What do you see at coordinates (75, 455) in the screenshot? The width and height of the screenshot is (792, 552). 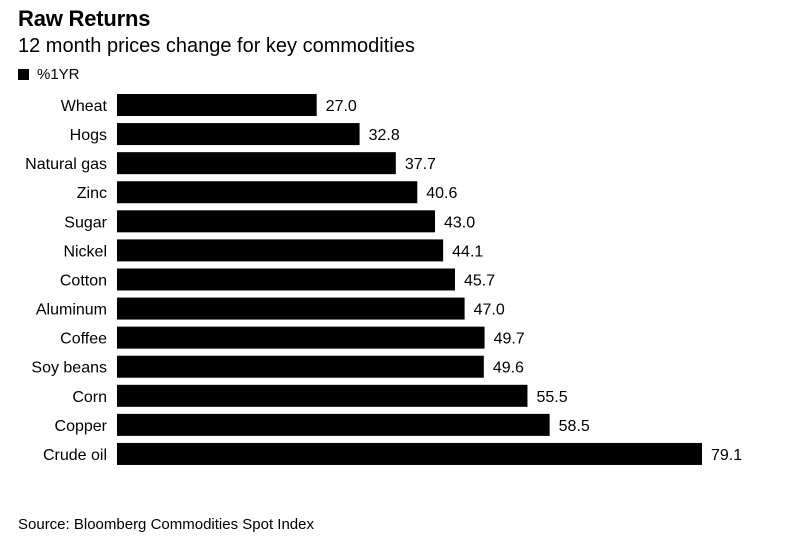 I see `category-label-crude-oil: Crude oil` at bounding box center [75, 455].